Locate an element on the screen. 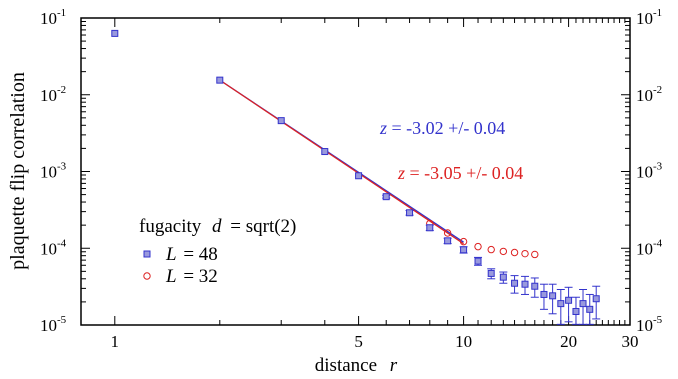 The image size is (678, 379). series-l32 is located at coordinates (482, 239).